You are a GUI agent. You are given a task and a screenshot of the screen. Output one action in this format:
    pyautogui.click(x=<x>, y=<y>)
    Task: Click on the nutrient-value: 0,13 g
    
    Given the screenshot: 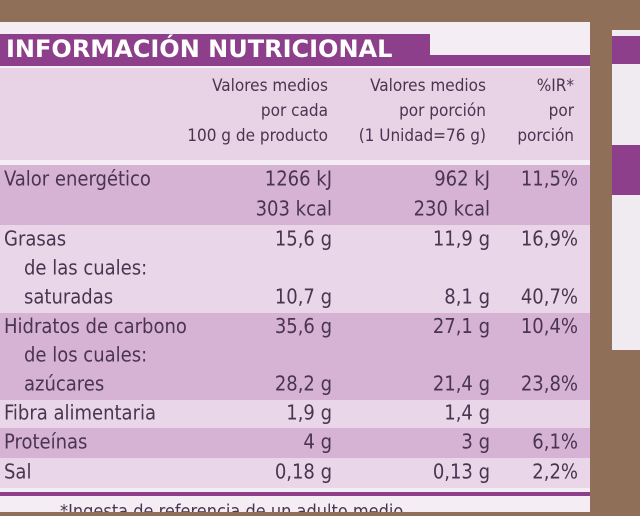 What is the action you would take?
    pyautogui.click(x=461, y=472)
    